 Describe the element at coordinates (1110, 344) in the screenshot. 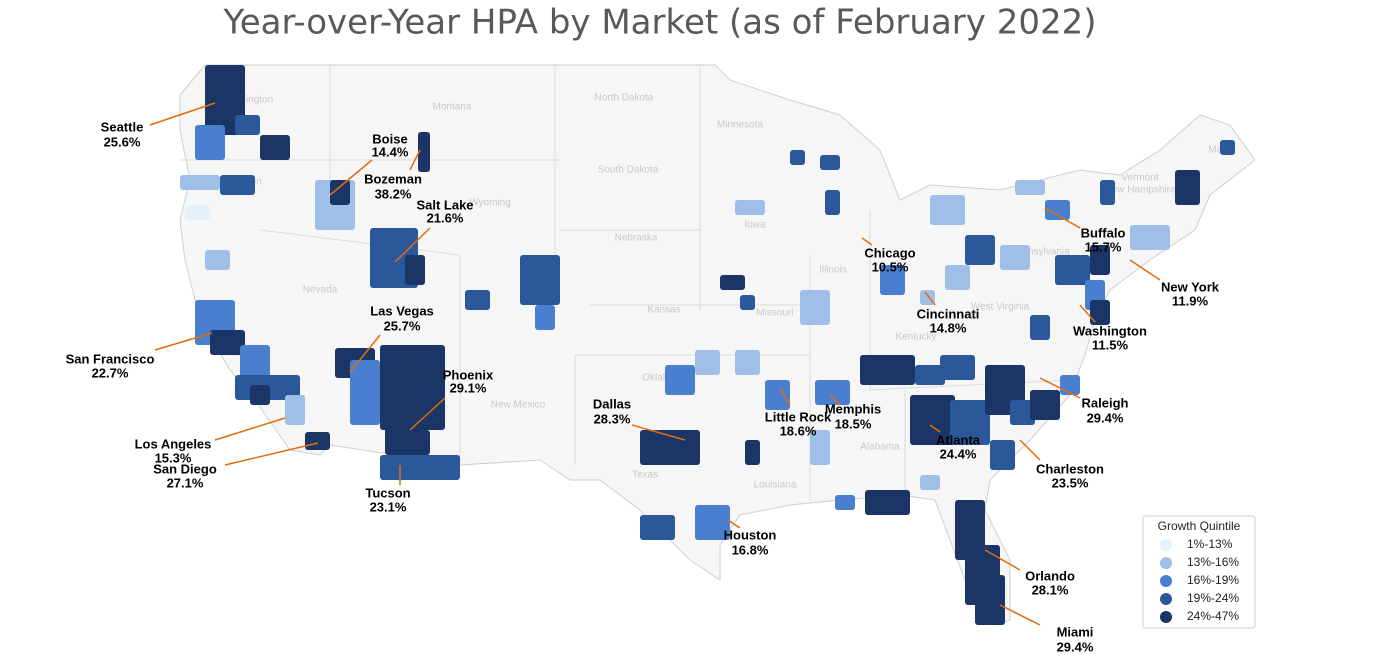

I see `market-value: 11.5%` at that location.